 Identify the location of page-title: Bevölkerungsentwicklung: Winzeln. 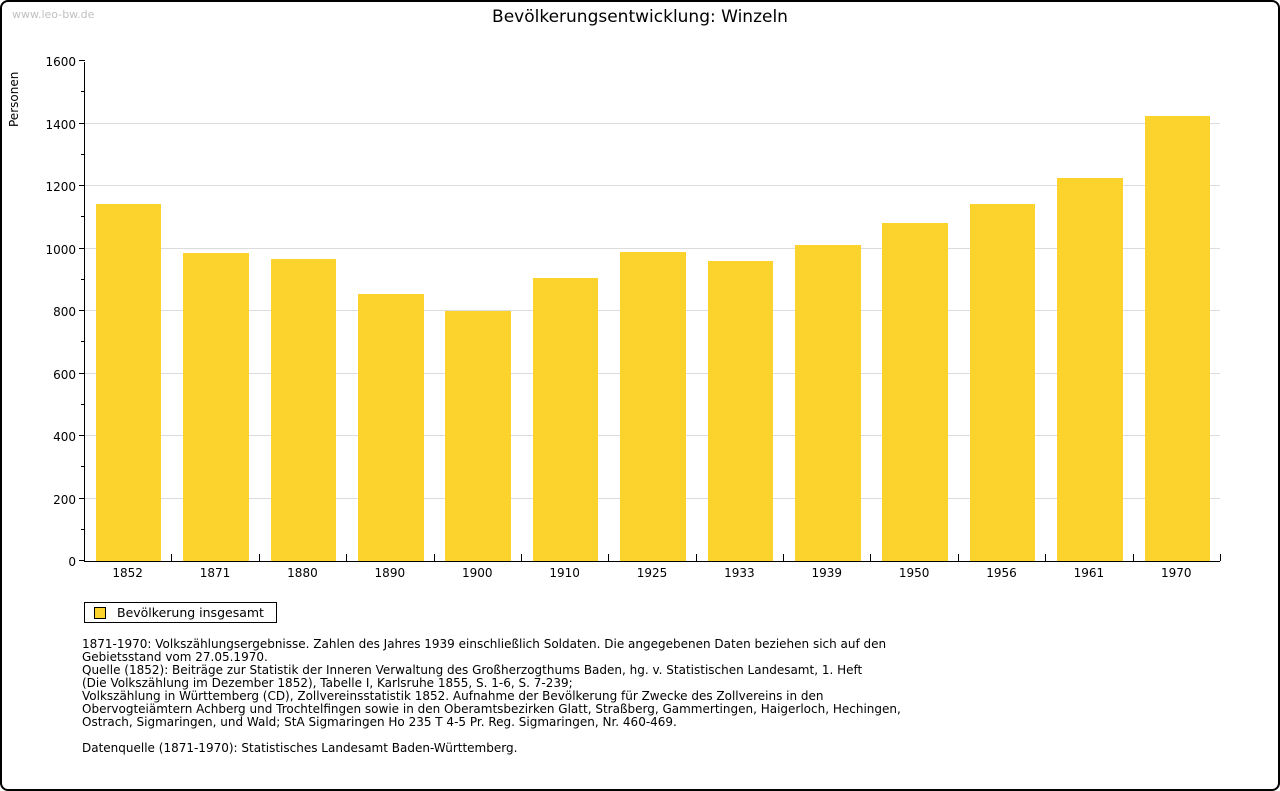
(640, 17).